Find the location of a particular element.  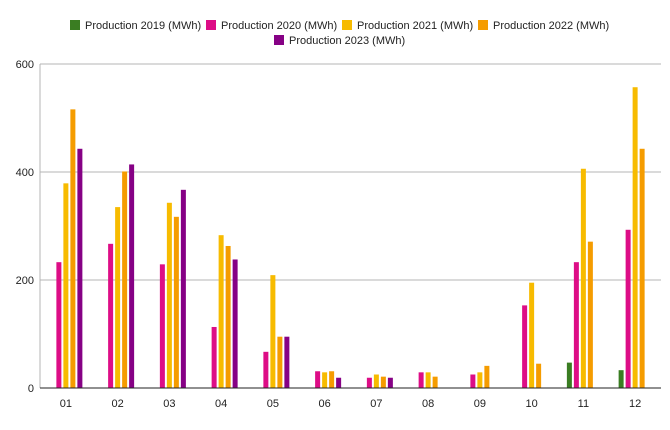

legend-label: Production 2023 (MWh) is located at coordinates (347, 41).